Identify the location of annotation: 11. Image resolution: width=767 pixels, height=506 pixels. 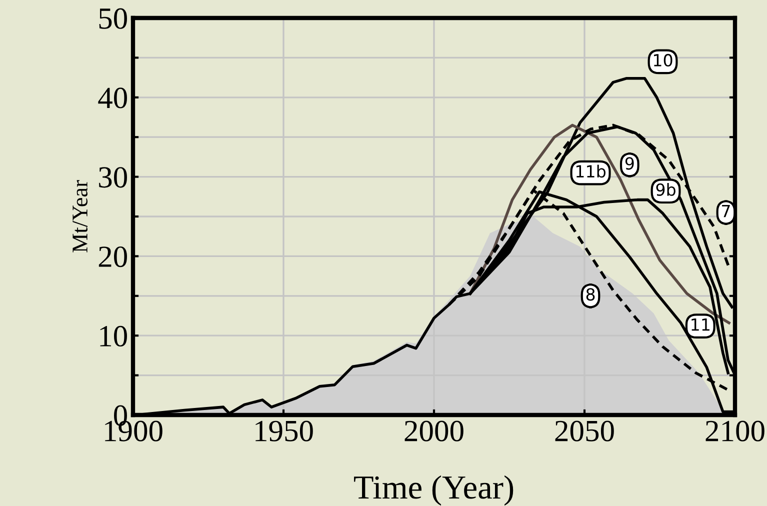
(701, 324).